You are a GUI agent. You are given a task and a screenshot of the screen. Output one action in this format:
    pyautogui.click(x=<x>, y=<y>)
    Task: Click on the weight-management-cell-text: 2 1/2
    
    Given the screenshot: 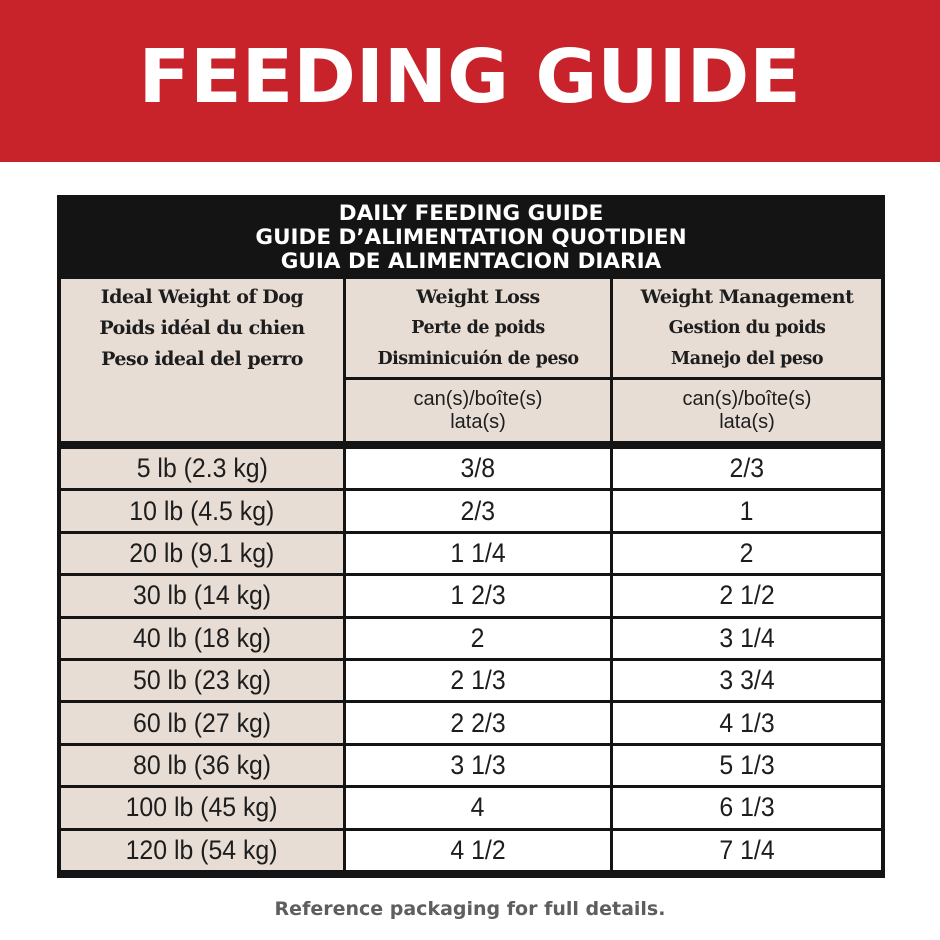 What is the action you would take?
    pyautogui.click(x=747, y=595)
    